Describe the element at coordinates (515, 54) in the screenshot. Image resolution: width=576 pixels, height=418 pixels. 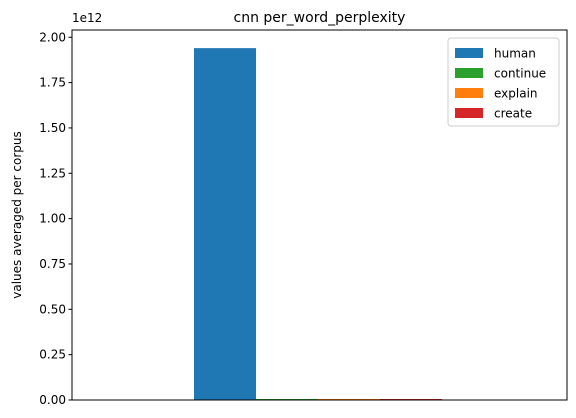
I see `legend-label-human: human` at that location.